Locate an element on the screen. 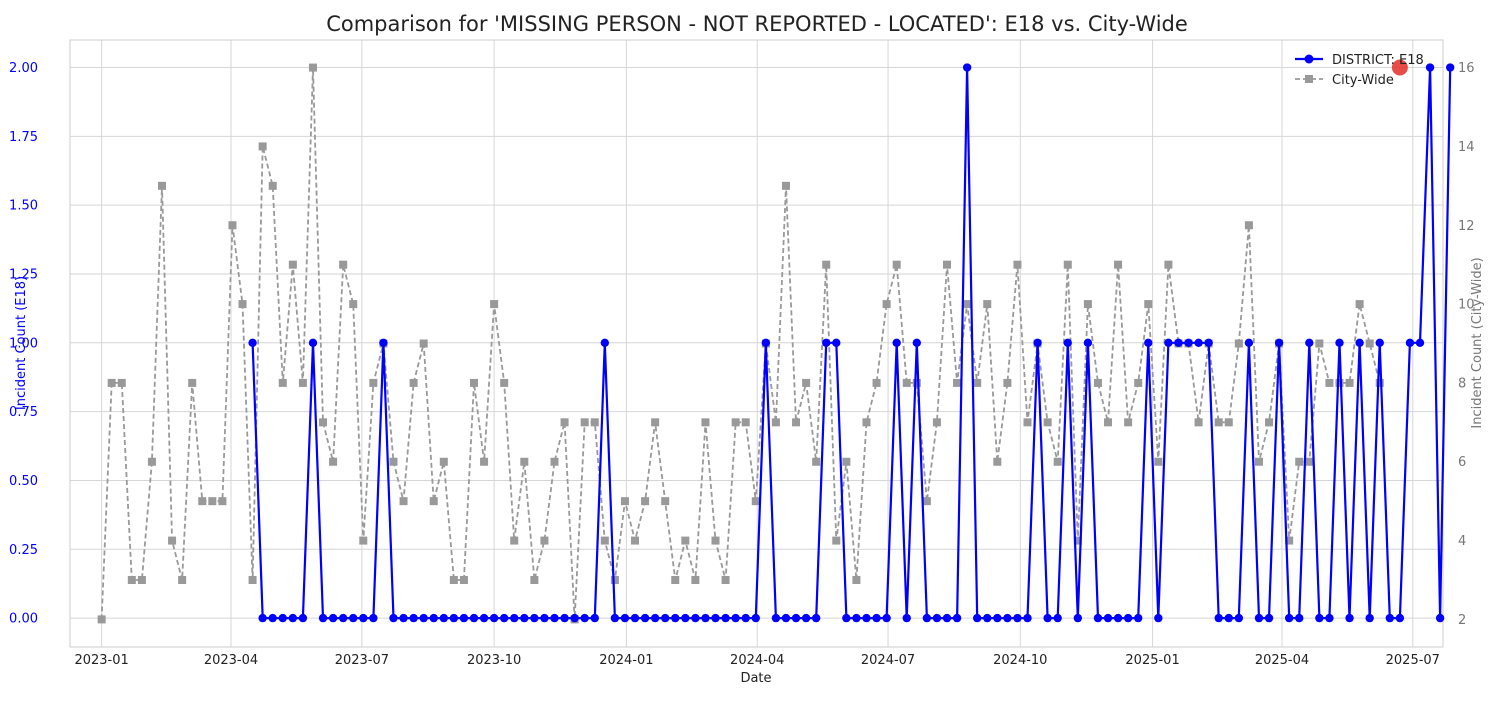 Image resolution: width=1500 pixels, height=704 pixels. x-tick-label: 2023-10 is located at coordinates (494, 660).